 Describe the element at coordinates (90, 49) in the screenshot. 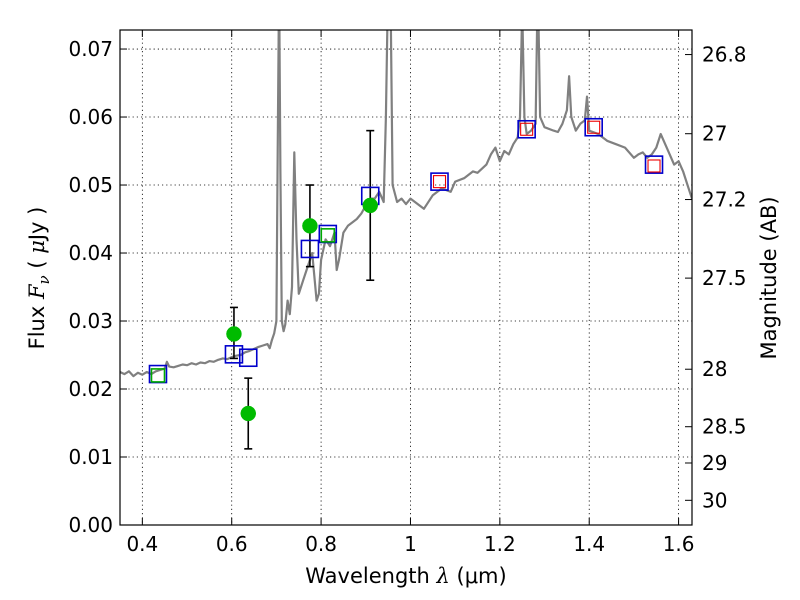

I see `y-tick-label: 0.07` at that location.